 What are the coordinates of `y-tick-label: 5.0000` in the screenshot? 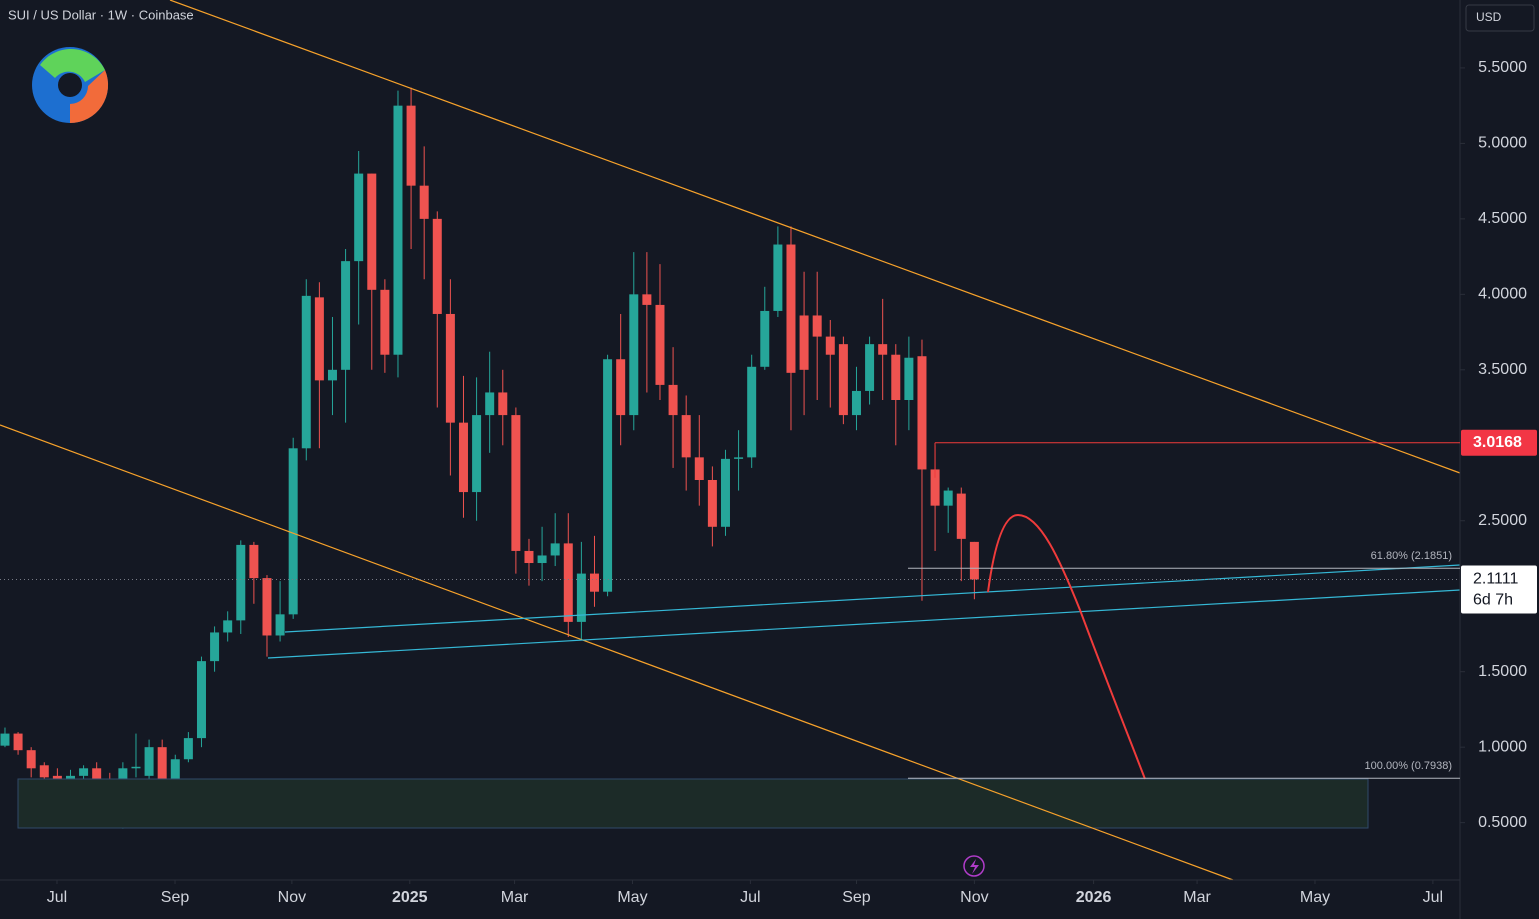 It's located at (1502, 143).